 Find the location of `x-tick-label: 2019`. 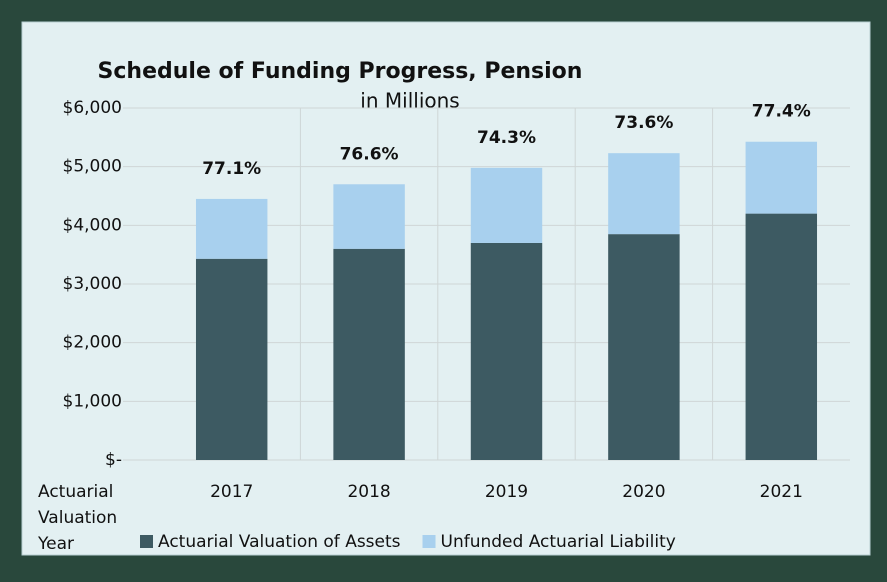

x-tick-label: 2019 is located at coordinates (506, 492).